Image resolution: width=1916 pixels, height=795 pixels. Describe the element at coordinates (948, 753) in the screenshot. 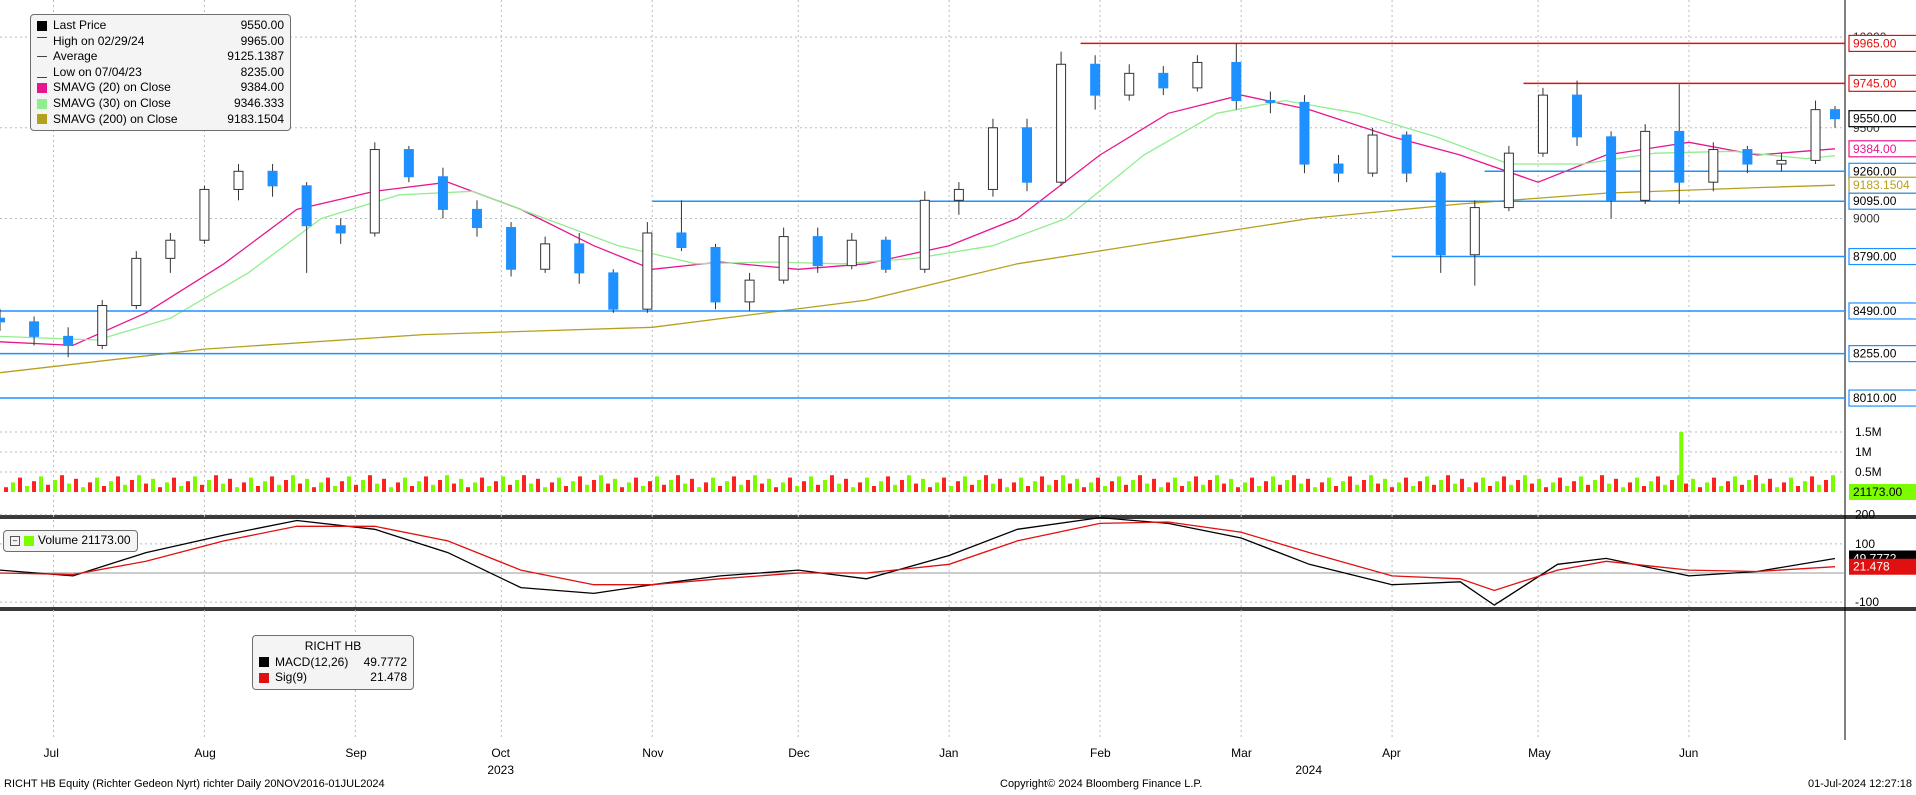

I see `month-tick-label: Jan` at that location.